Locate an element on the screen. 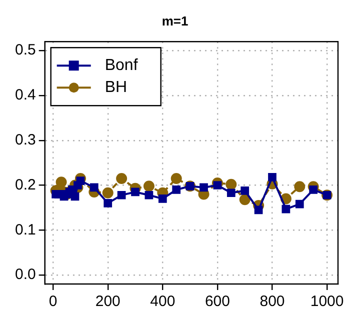 This screenshot has height=334, width=360. x-tick-label: 800 is located at coordinates (272, 301).